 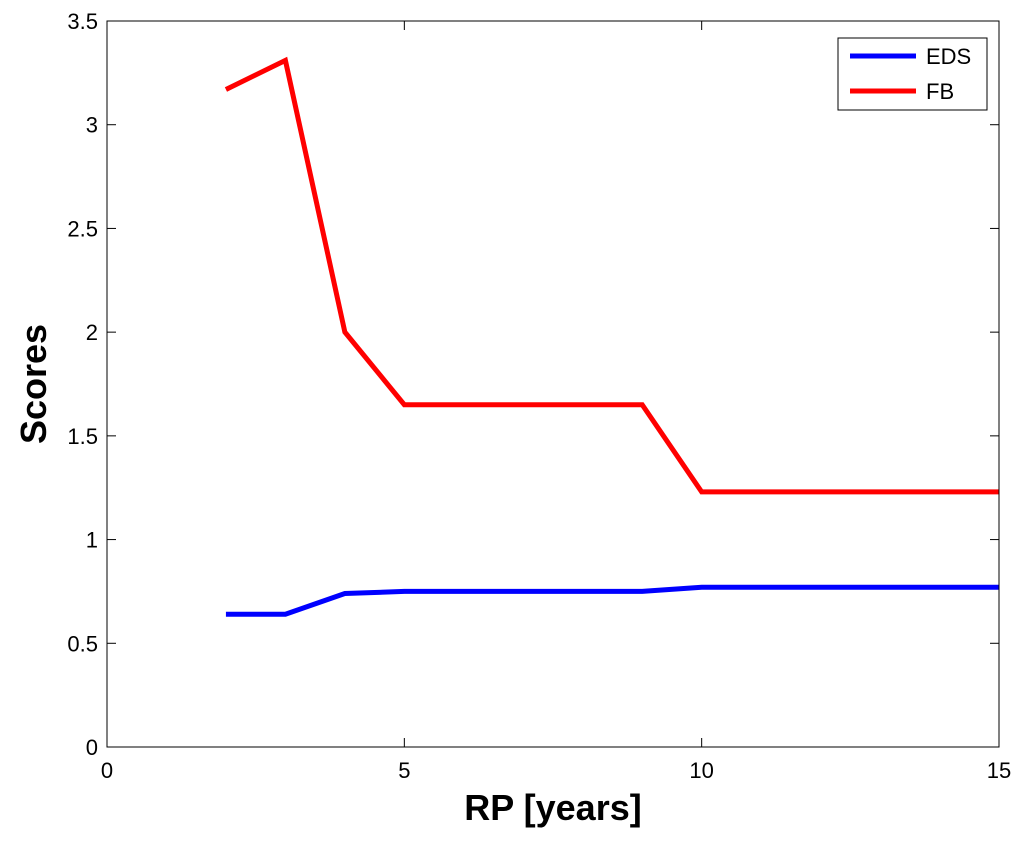 I want to click on legend-label-eds: EDS, so click(x=948, y=56).